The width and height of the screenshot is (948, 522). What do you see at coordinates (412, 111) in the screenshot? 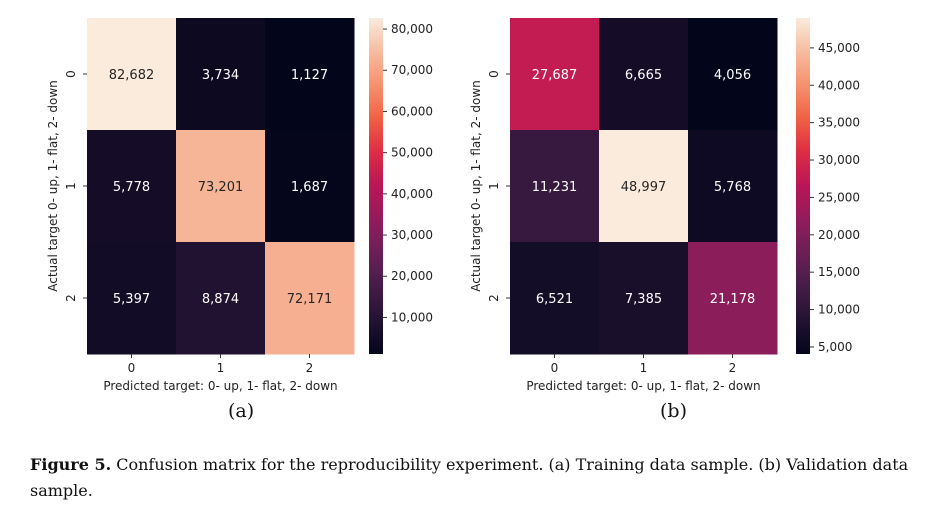
I see `colorbar-tick-label: 60,000` at bounding box center [412, 111].